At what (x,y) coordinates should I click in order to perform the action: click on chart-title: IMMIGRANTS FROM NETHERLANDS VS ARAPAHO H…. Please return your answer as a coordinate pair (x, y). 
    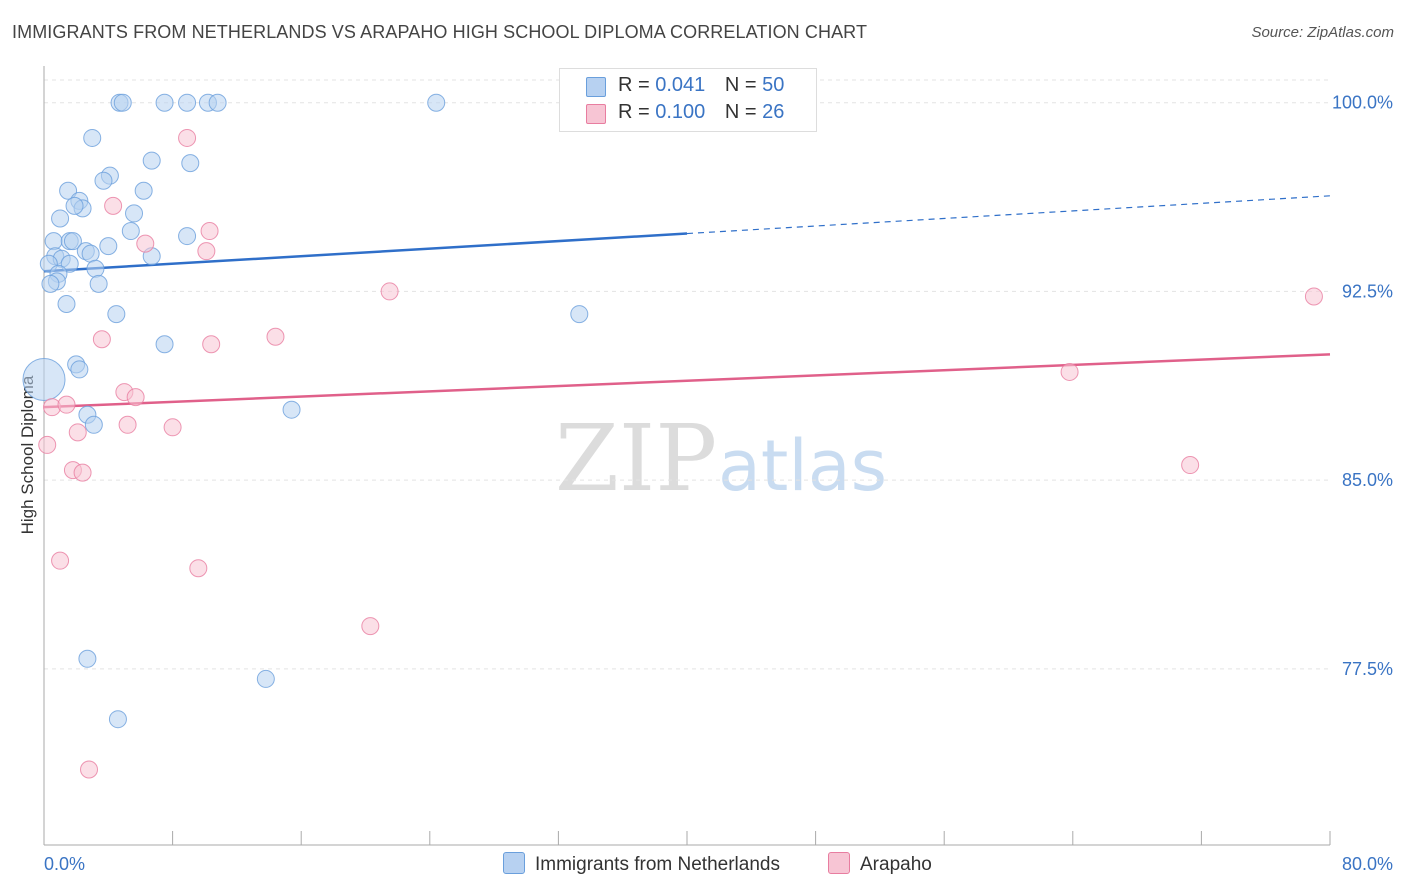
    Looking at the image, I should click on (440, 32).